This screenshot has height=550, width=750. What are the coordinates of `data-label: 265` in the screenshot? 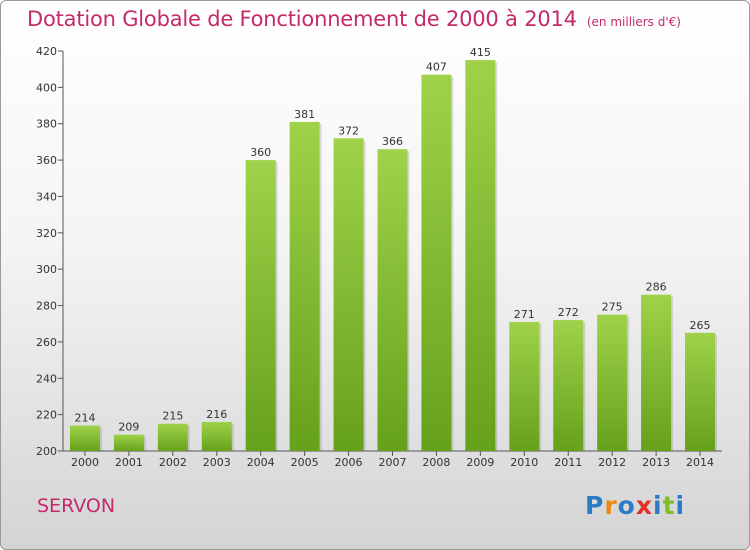 It's located at (700, 325).